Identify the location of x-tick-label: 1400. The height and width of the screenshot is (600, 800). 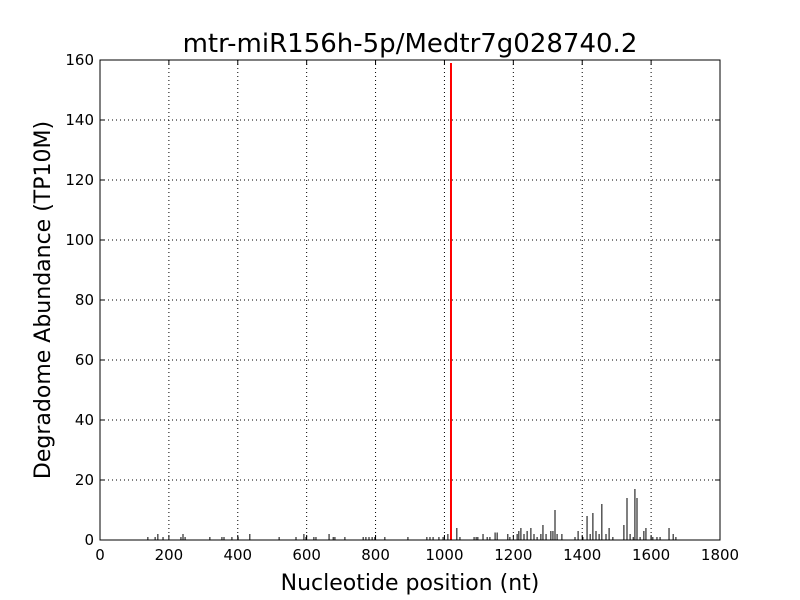
(582, 555).